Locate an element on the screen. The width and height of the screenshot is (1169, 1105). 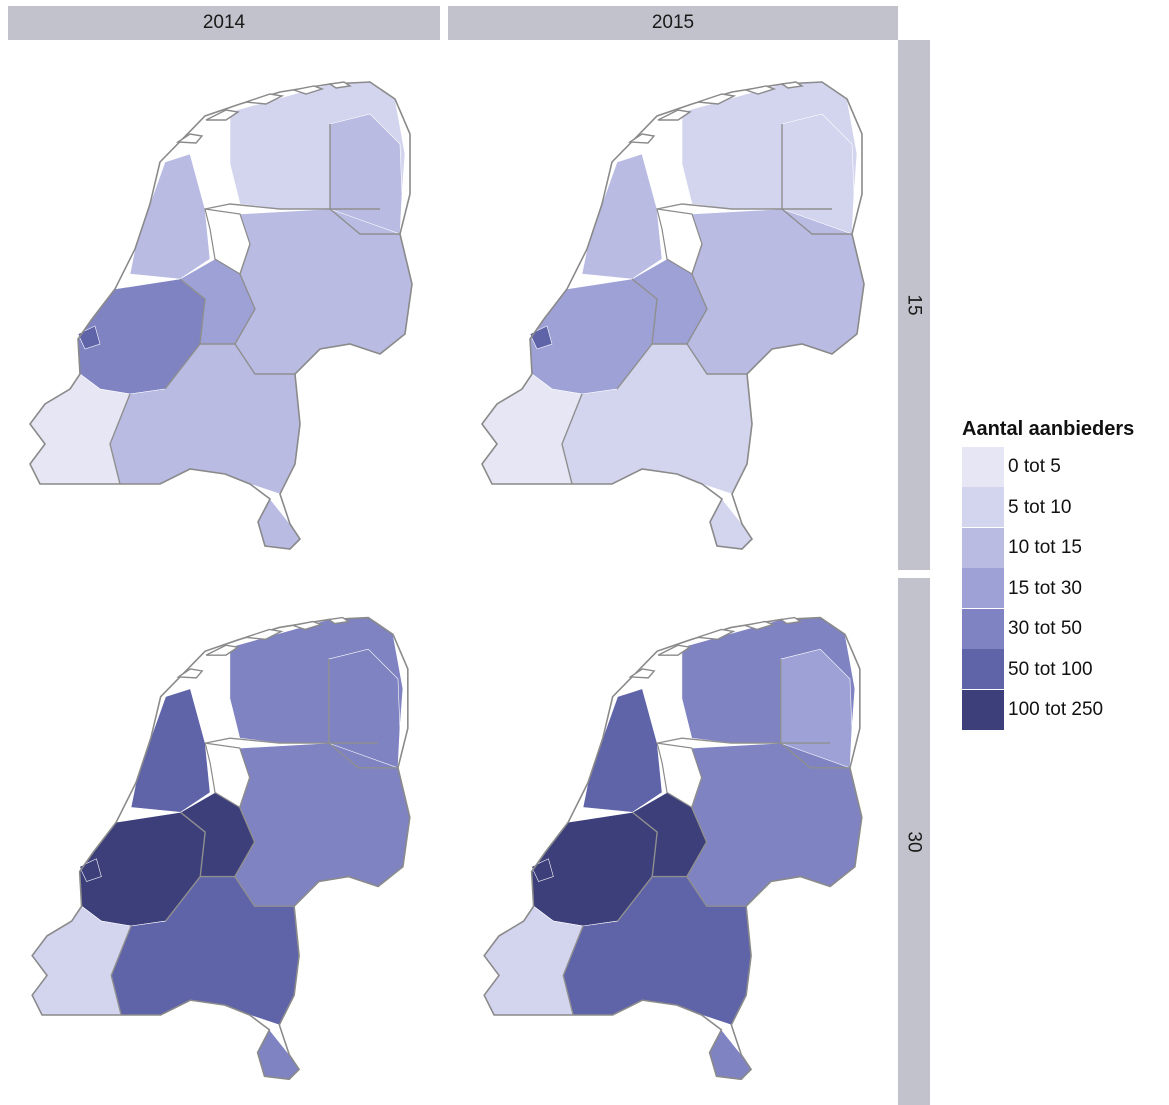
legend-label: 50 tot 100 is located at coordinates (1050, 669).